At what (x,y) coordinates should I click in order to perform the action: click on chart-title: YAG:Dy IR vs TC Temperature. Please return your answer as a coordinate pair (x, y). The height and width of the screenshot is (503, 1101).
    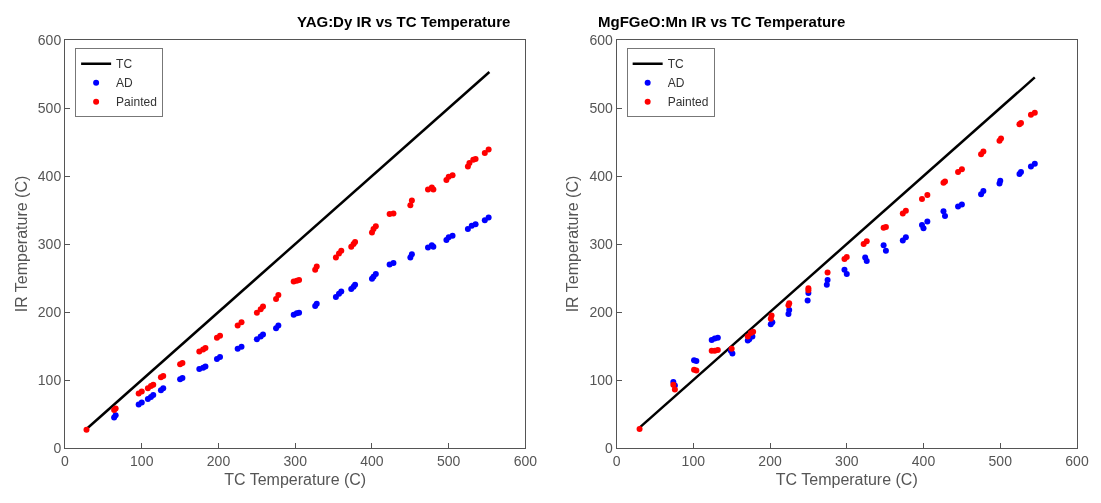
    Looking at the image, I should click on (404, 21).